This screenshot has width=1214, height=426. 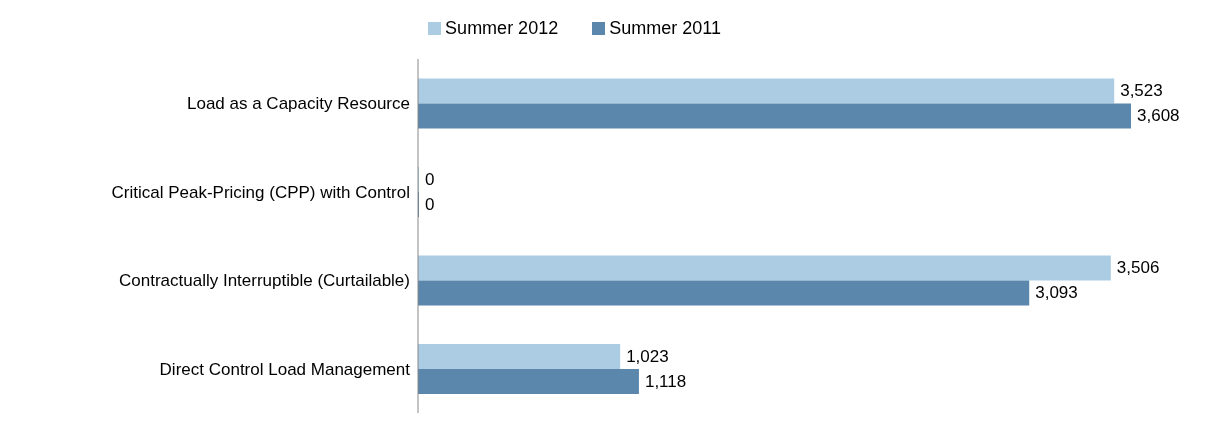 What do you see at coordinates (298, 104) in the screenshot?
I see `y-tick-label: Load as a Capacity Resource` at bounding box center [298, 104].